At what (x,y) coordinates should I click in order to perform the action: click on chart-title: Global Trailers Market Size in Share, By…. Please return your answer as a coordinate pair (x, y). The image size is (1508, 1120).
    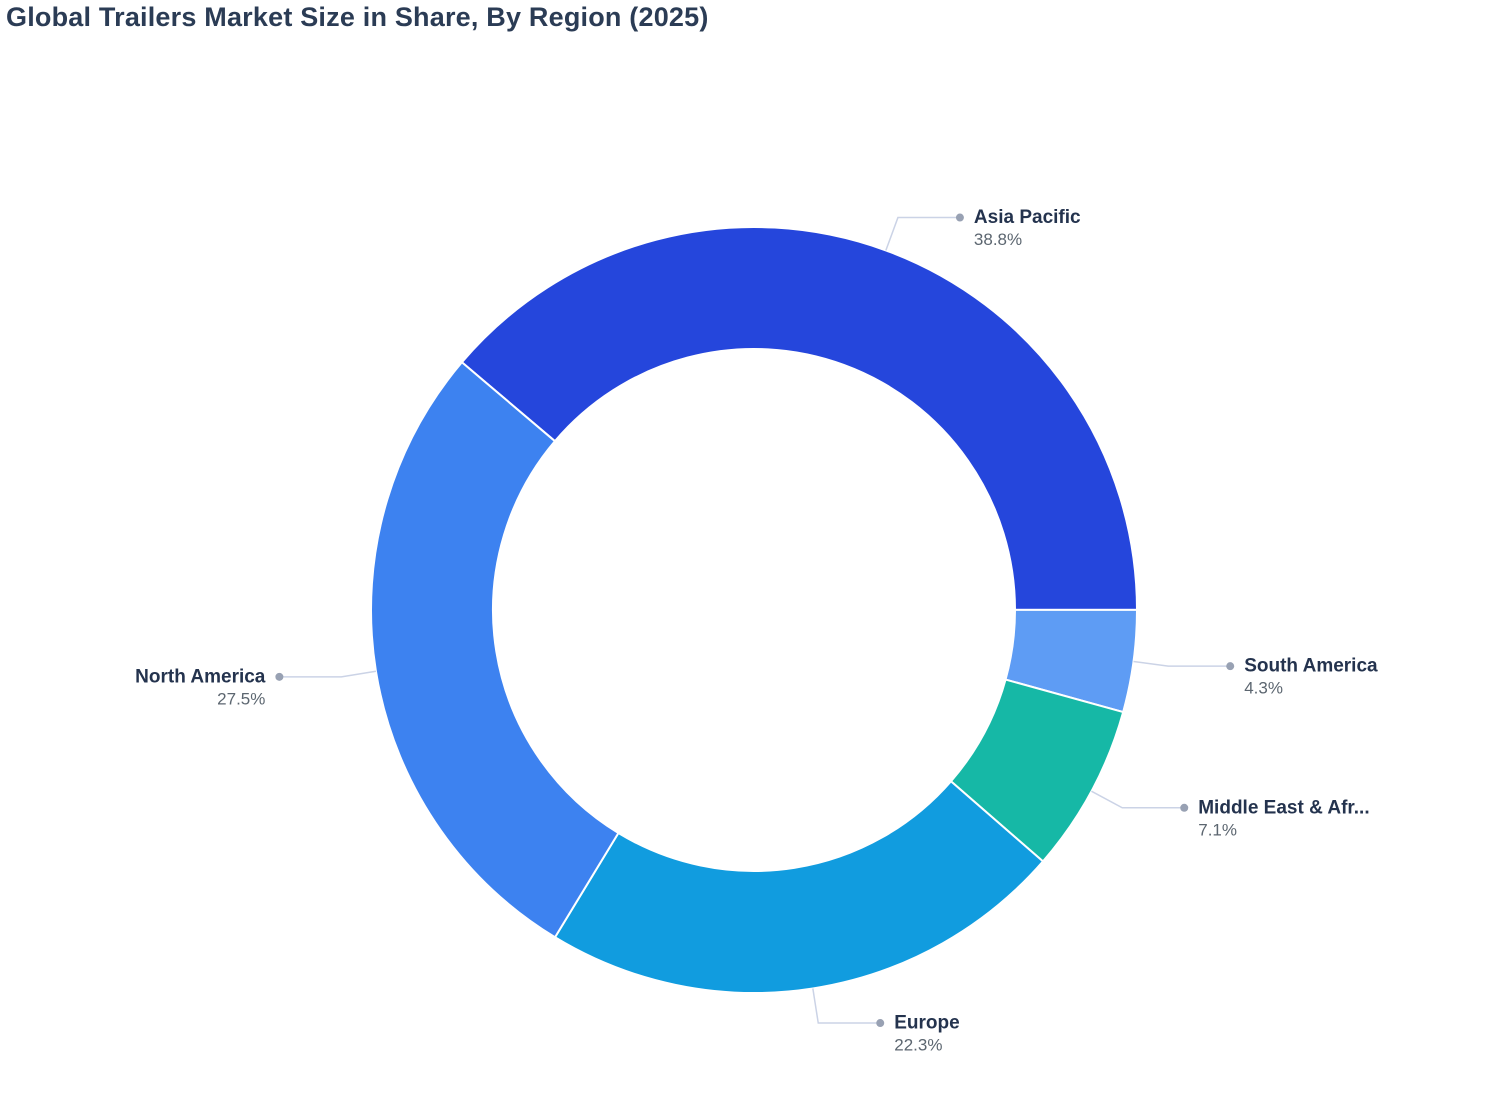
    Looking at the image, I should click on (357, 17).